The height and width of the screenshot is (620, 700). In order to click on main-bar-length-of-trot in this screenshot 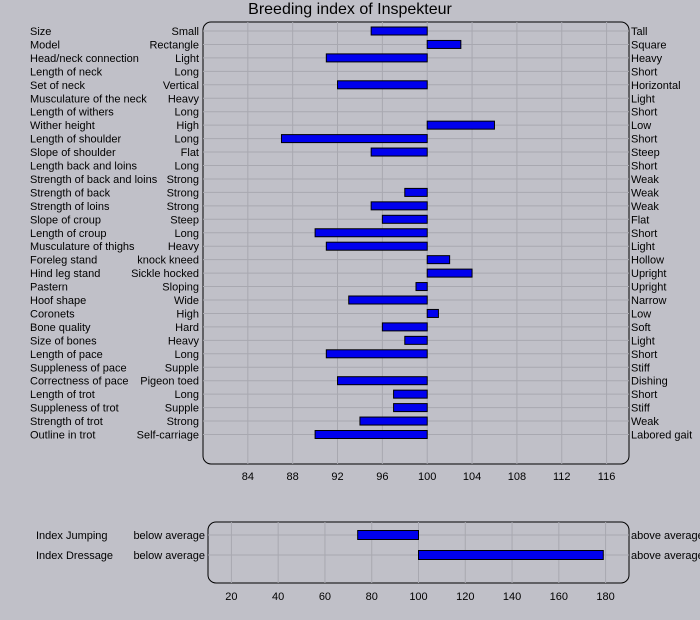, I will do `click(410, 394)`.